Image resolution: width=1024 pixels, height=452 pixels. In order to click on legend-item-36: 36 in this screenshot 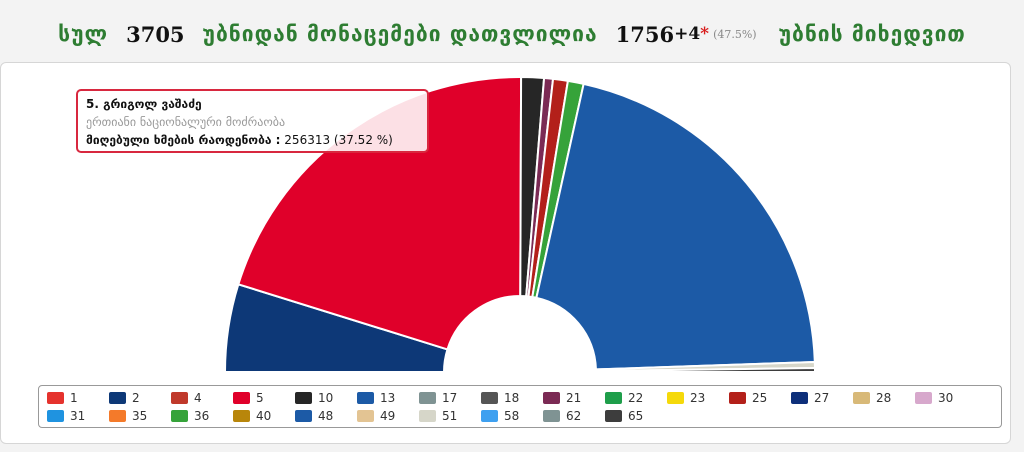, I will do `click(202, 416)`.